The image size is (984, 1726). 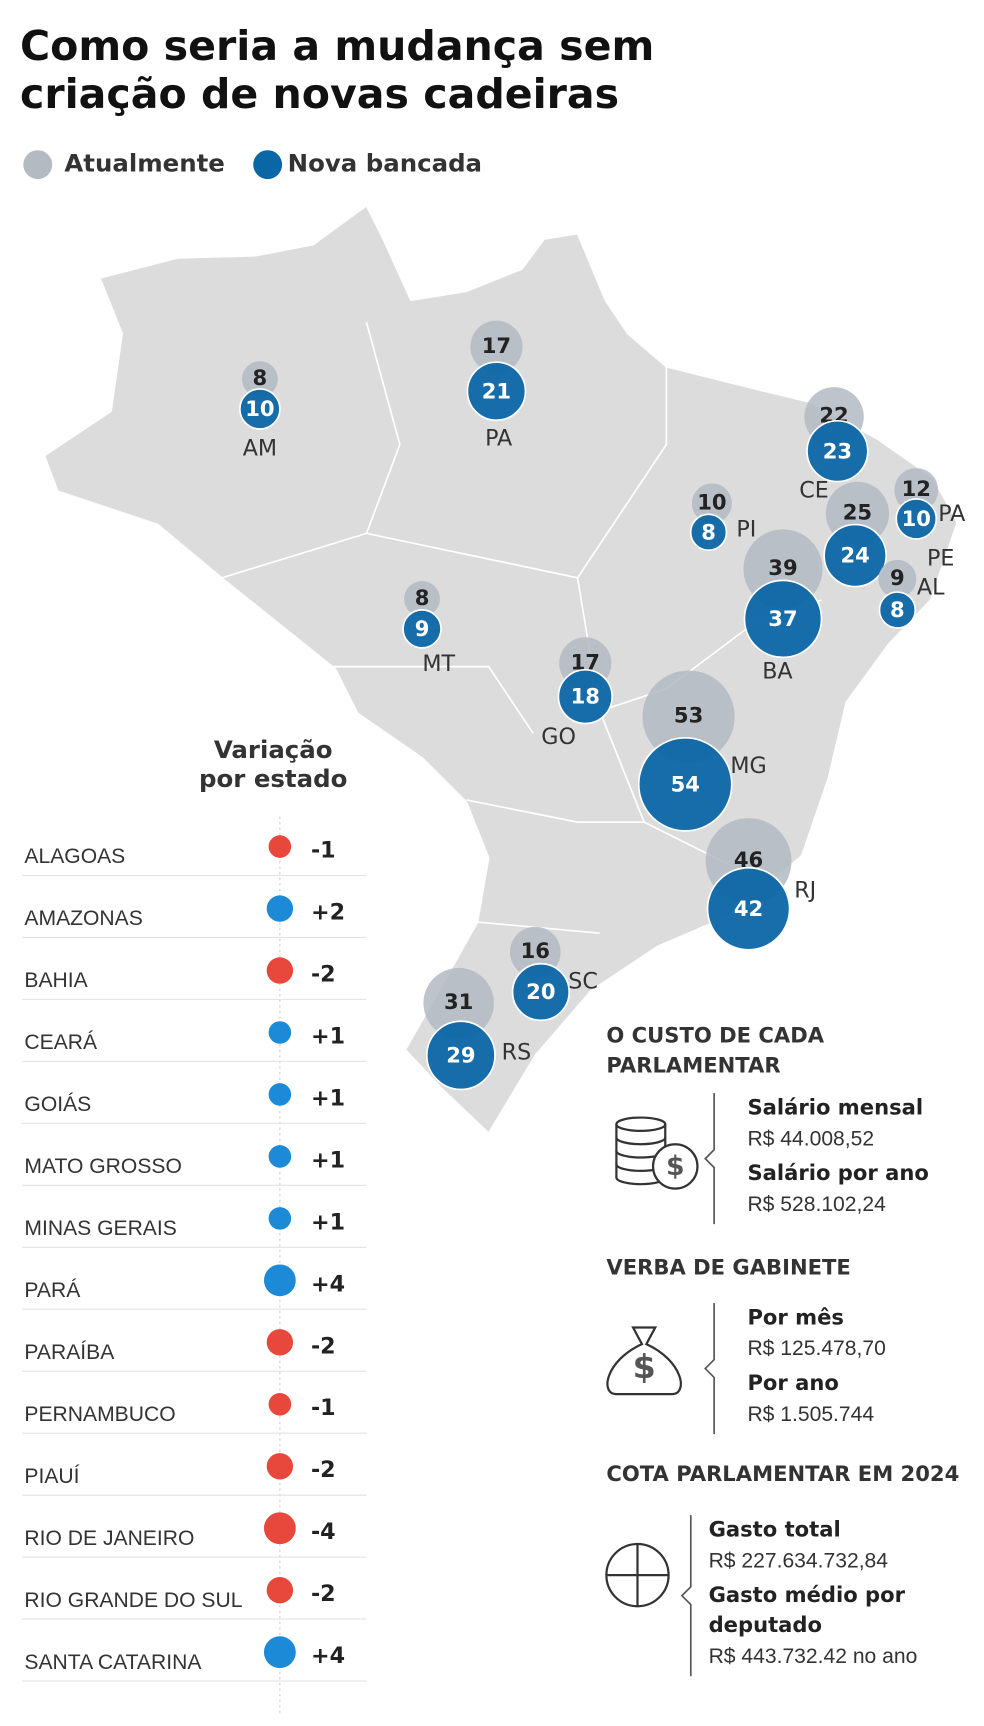 I want to click on bubble-new-label: 24, so click(x=854, y=555).